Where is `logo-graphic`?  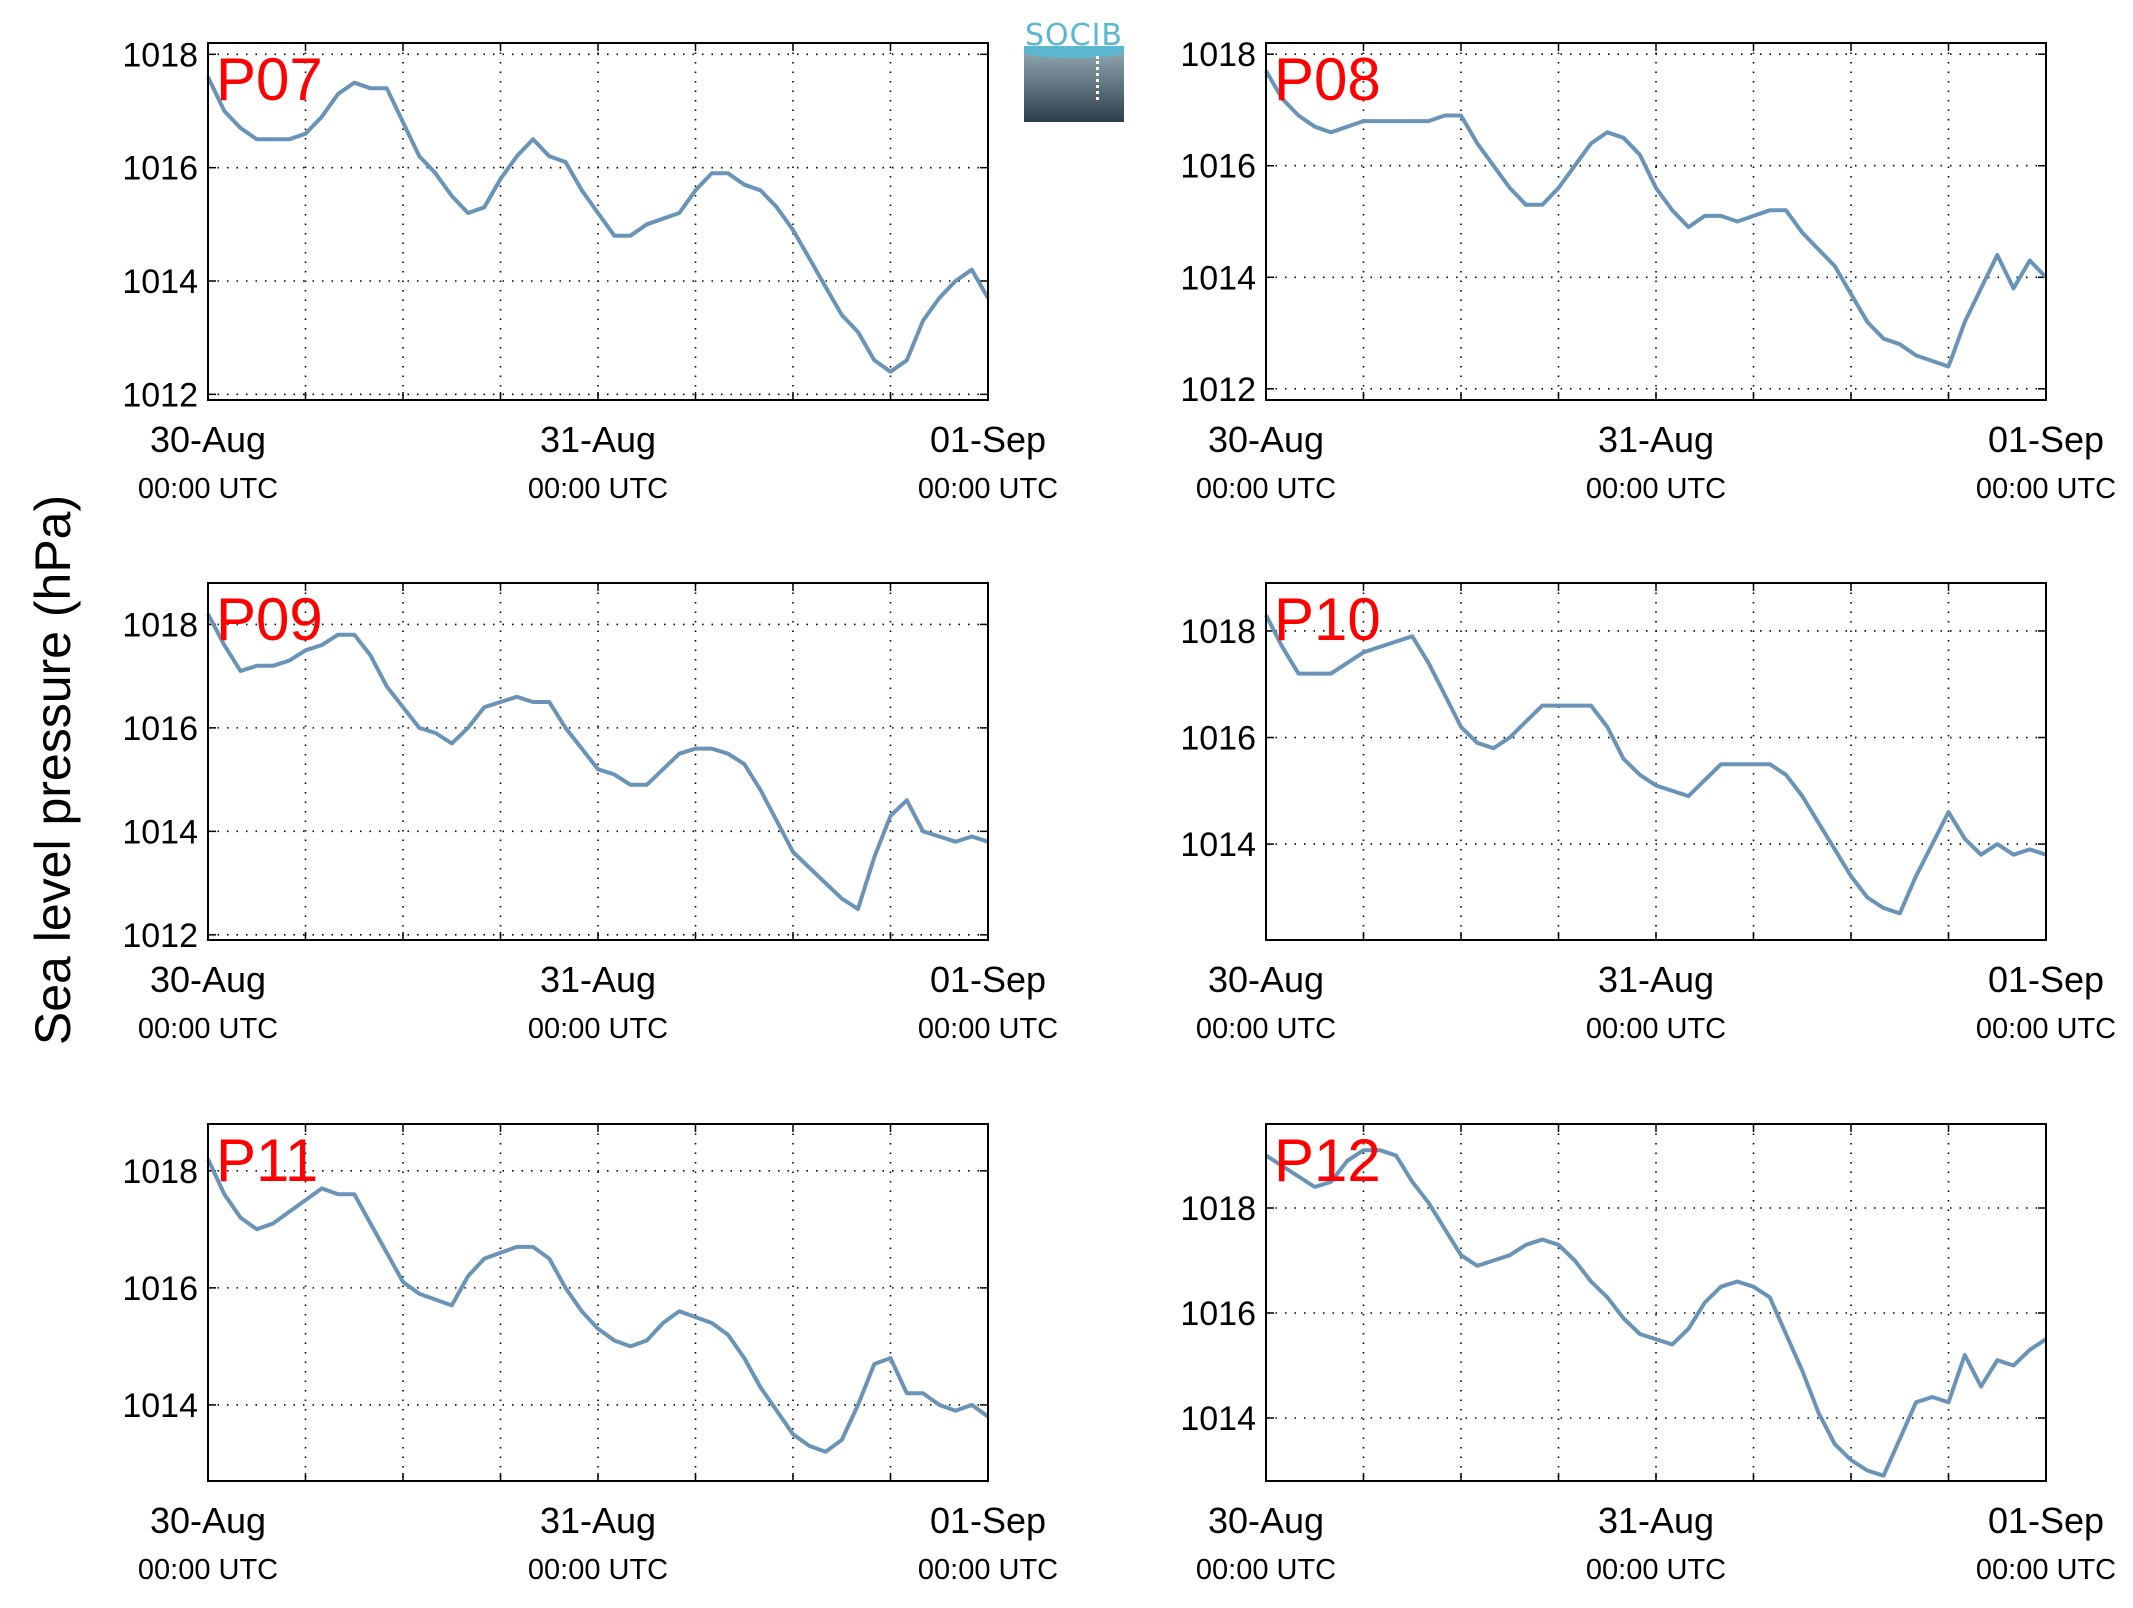
logo-graphic is located at coordinates (1074, 84).